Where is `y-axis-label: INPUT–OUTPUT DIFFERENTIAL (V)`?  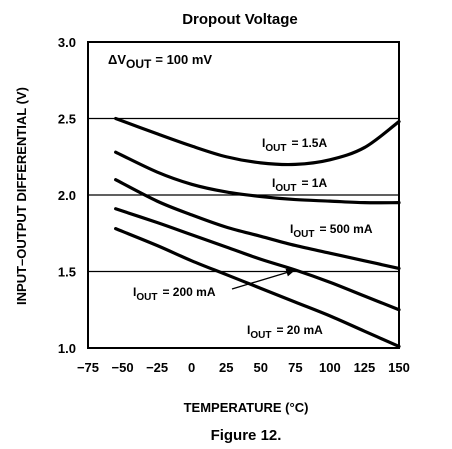
y-axis-label: INPUT–OUTPUT DIFFERENTIAL (V) is located at coordinates (21, 196).